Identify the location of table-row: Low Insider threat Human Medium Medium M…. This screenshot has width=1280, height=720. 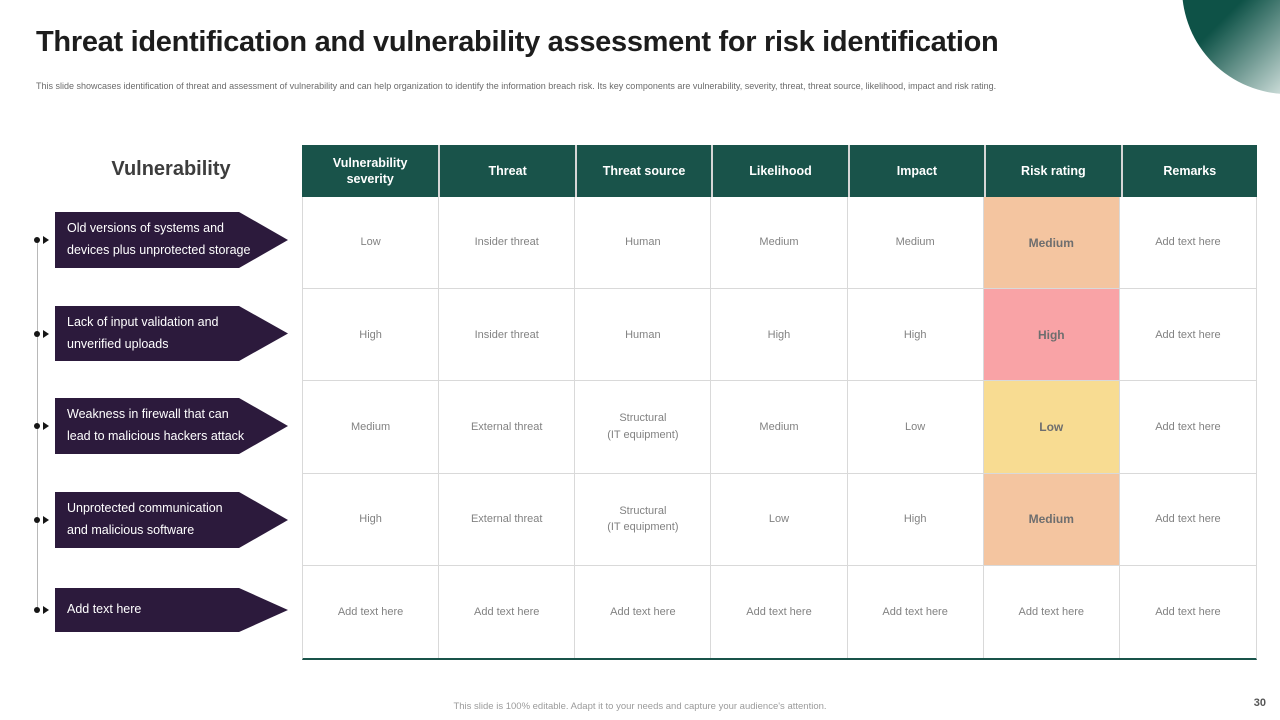
(779, 243).